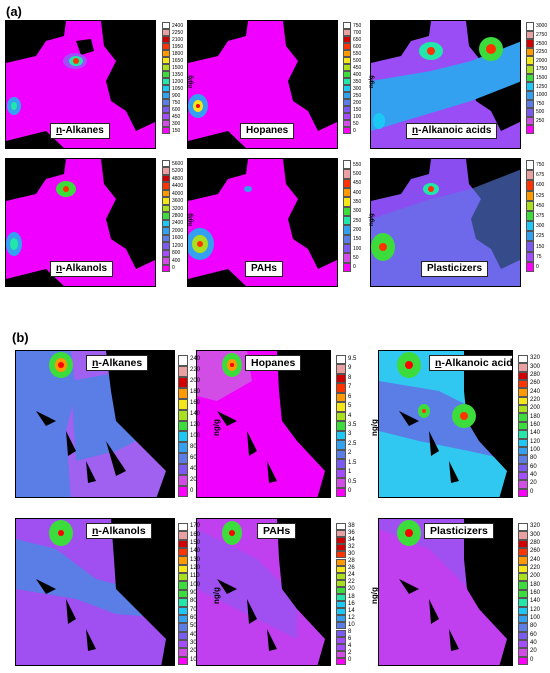 This screenshot has height=673, width=550. What do you see at coordinates (351, 553) in the screenshot?
I see `colorbar-tick-label: 30` at bounding box center [351, 553].